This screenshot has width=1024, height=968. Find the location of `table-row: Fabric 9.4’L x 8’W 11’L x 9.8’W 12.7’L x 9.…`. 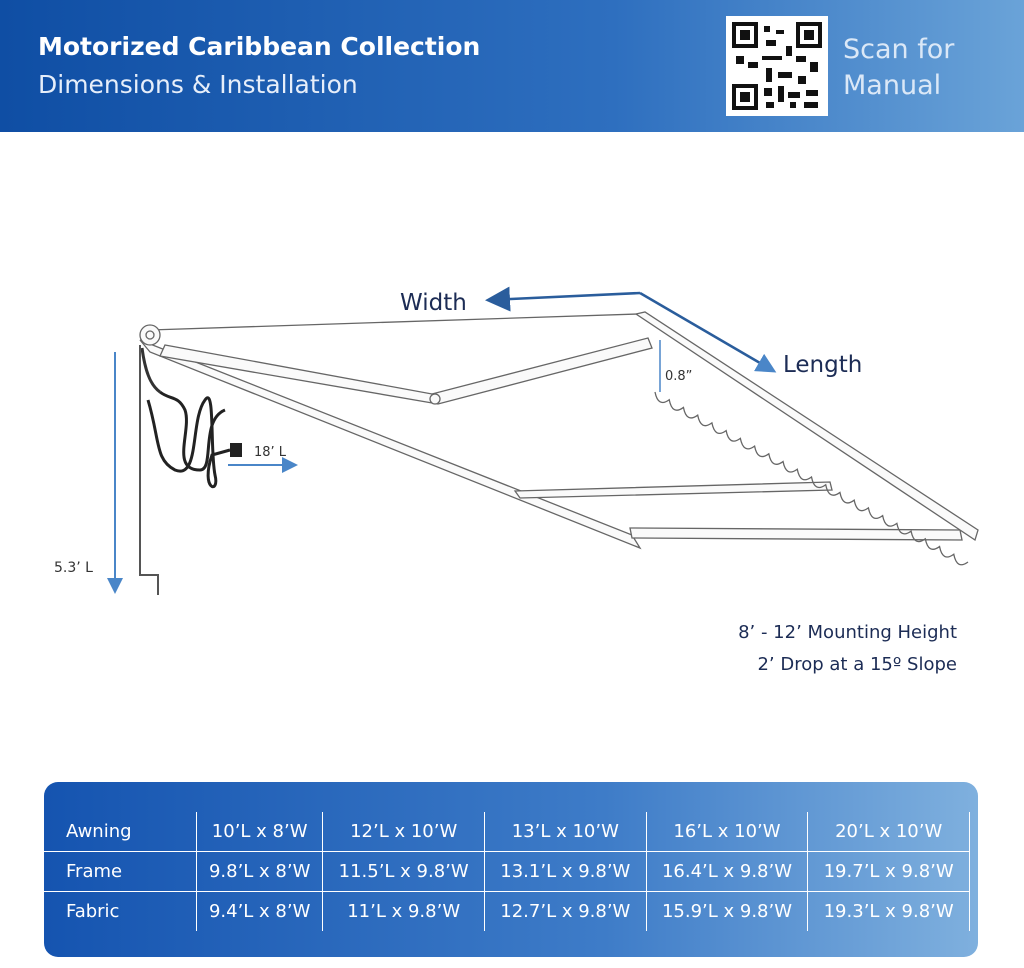

table-row: Fabric 9.4’L x 8’W 11’L x 9.8’W 12.7’L x 9.… is located at coordinates (507, 911).